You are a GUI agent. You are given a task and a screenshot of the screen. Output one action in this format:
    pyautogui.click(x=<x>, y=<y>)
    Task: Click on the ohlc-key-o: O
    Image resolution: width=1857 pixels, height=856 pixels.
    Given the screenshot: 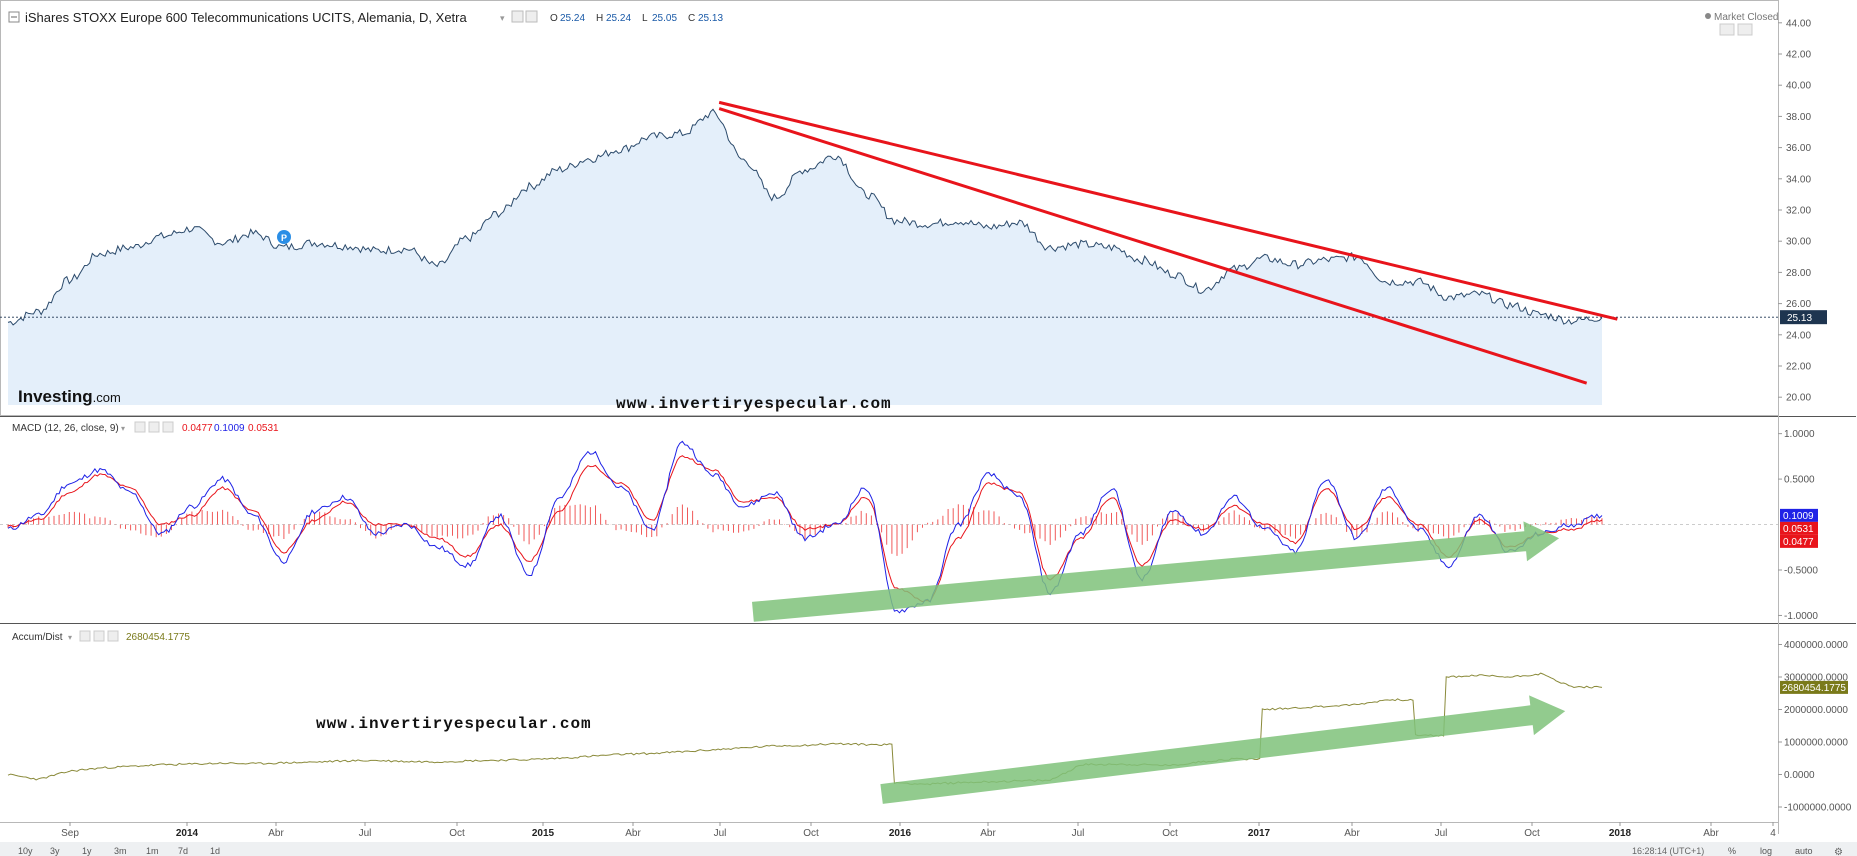 What is the action you would take?
    pyautogui.click(x=554, y=18)
    